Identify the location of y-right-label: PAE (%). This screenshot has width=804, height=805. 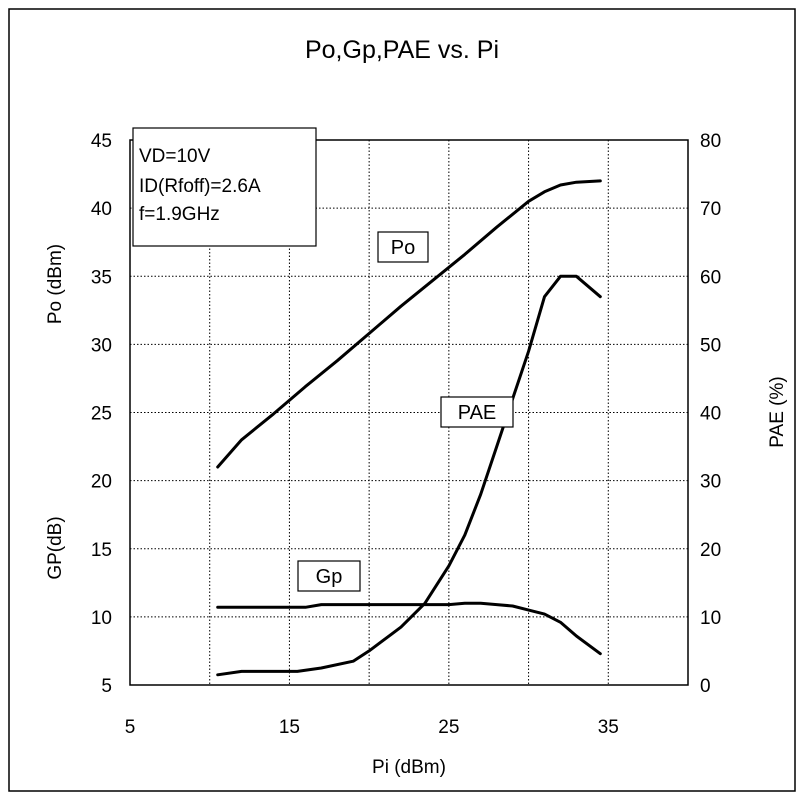
(777, 411).